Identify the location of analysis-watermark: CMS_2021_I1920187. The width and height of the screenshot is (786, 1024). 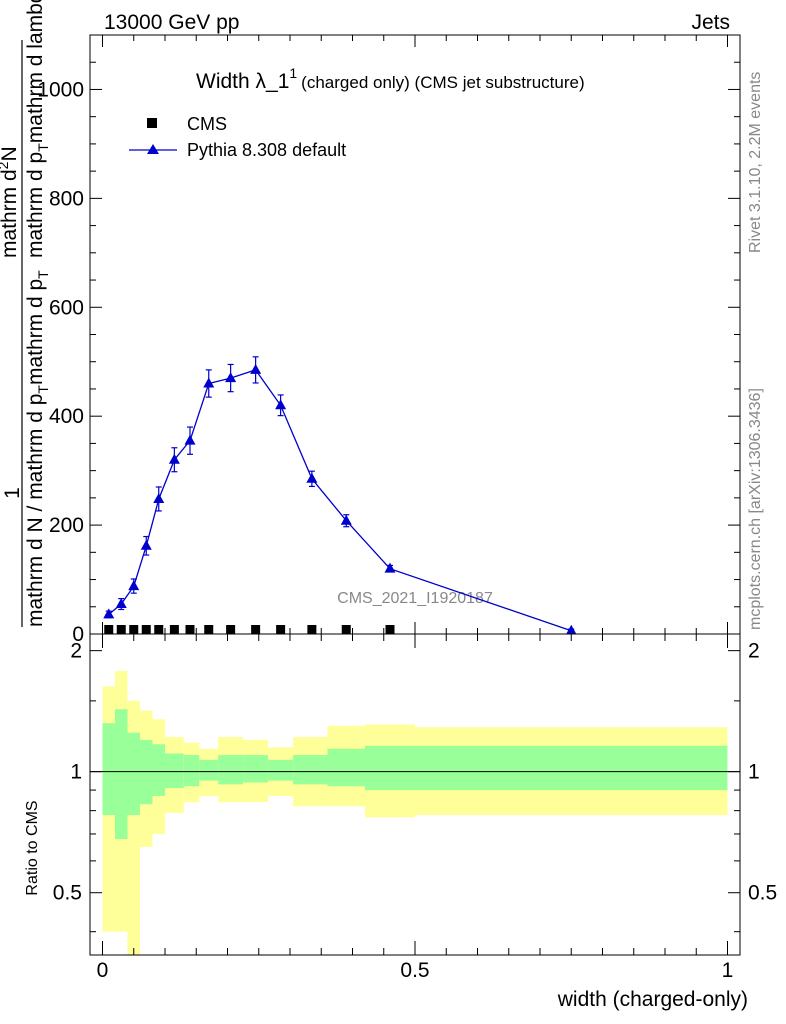
(415, 598).